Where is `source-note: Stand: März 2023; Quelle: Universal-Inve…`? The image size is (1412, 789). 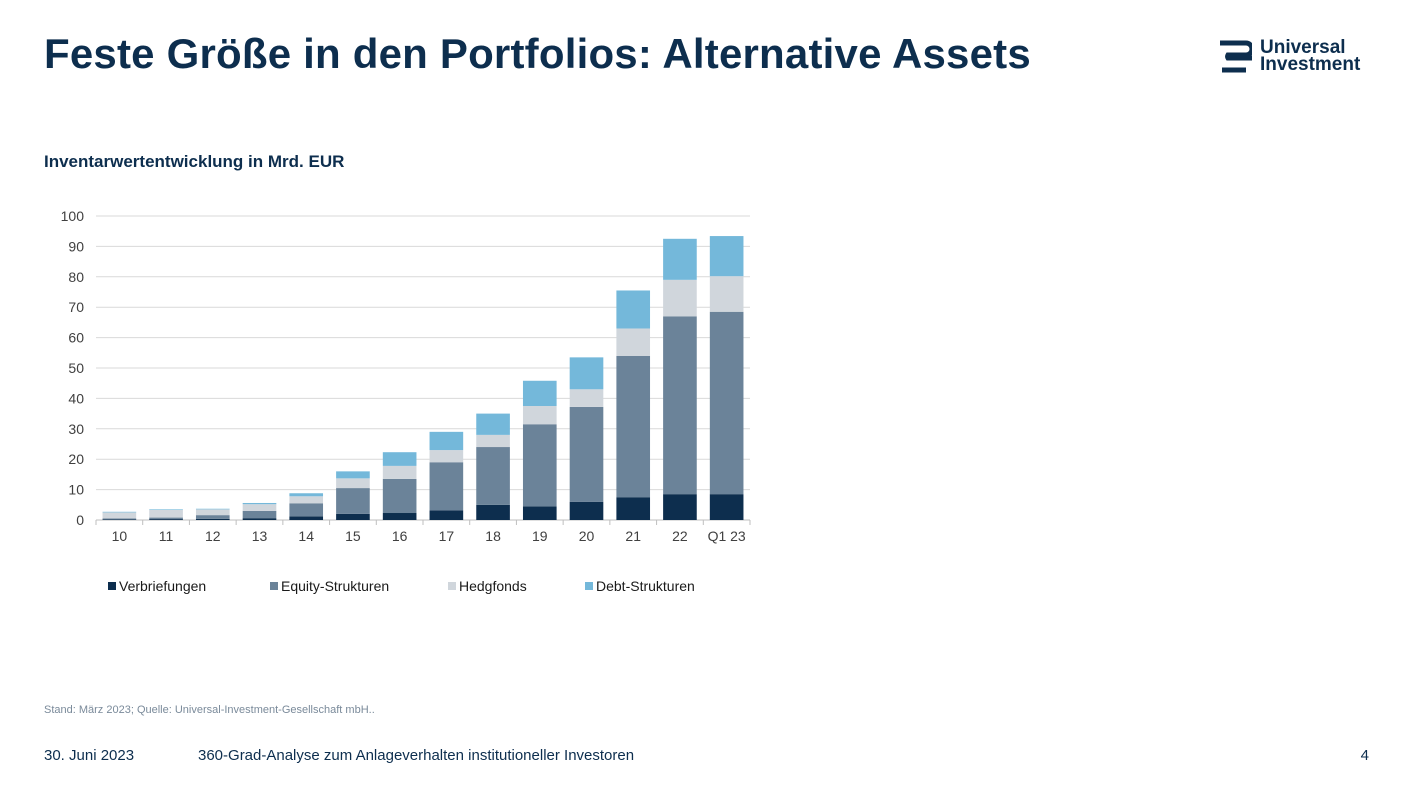 source-note: Stand: März 2023; Quelle: Universal-Inve… is located at coordinates (209, 710).